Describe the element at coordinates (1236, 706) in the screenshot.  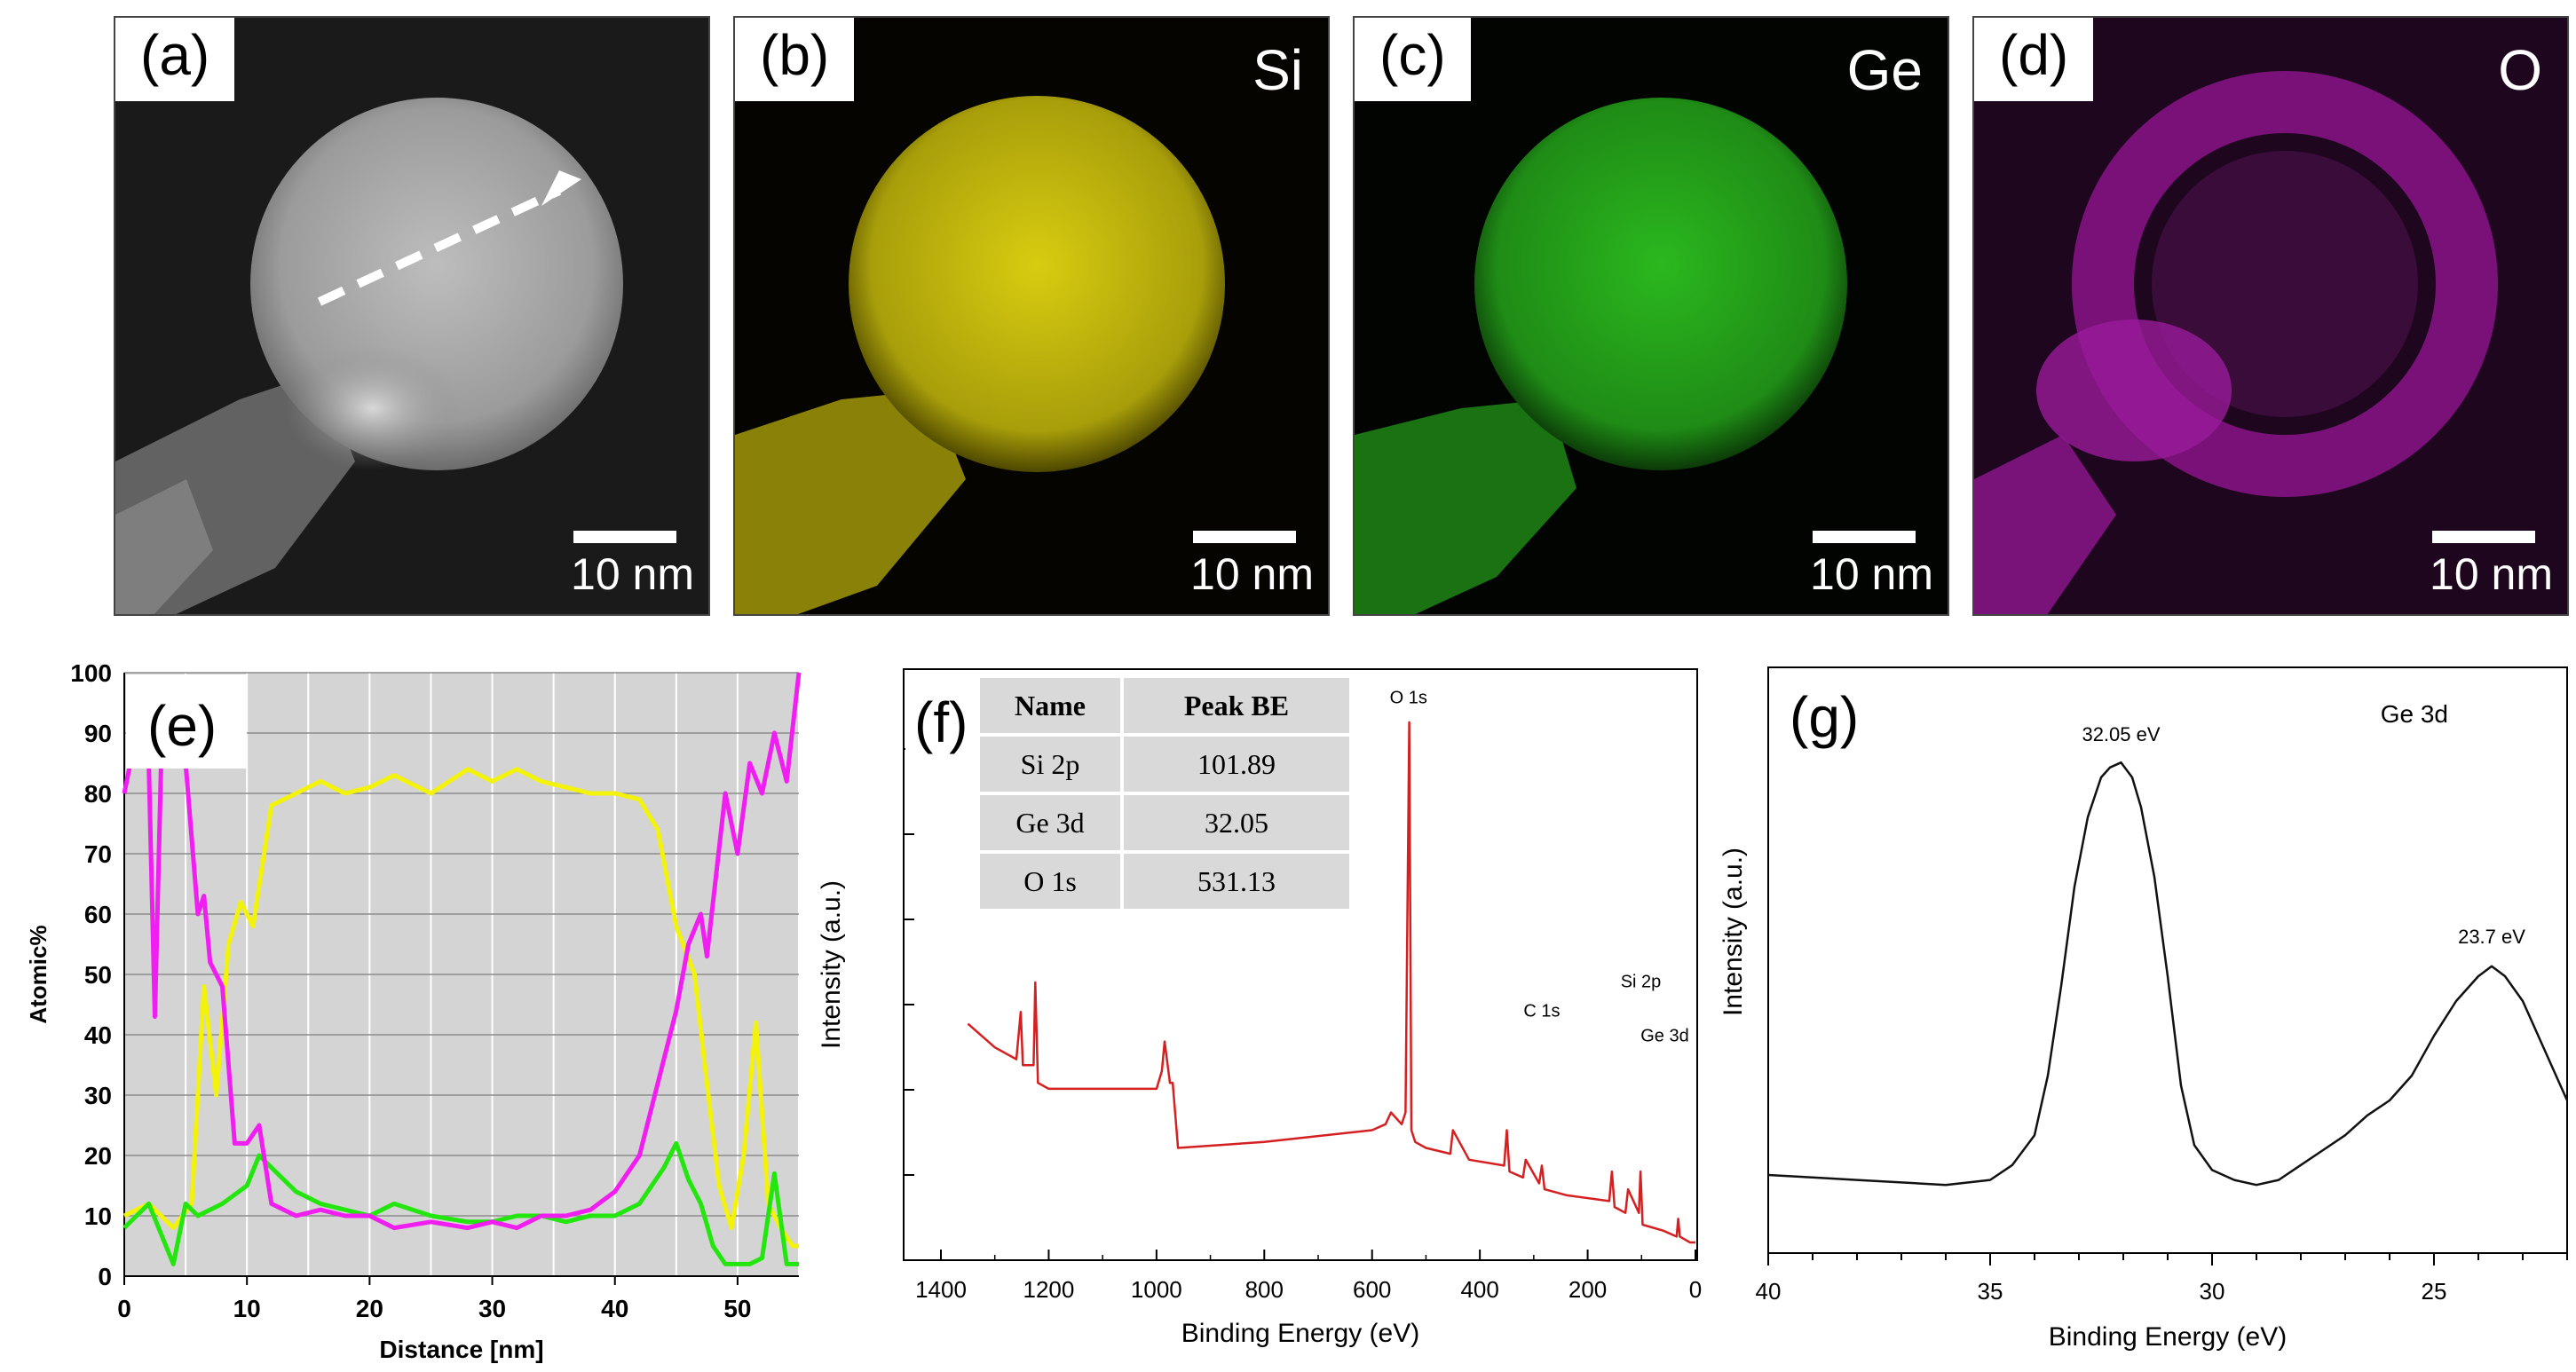
I see `table-header-cell: Peak BE` at that location.